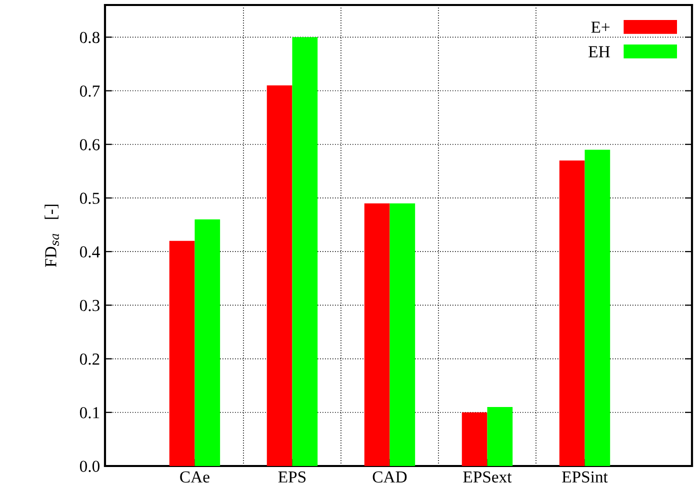  What do you see at coordinates (195, 477) in the screenshot?
I see `x-tick-label: CAe` at bounding box center [195, 477].